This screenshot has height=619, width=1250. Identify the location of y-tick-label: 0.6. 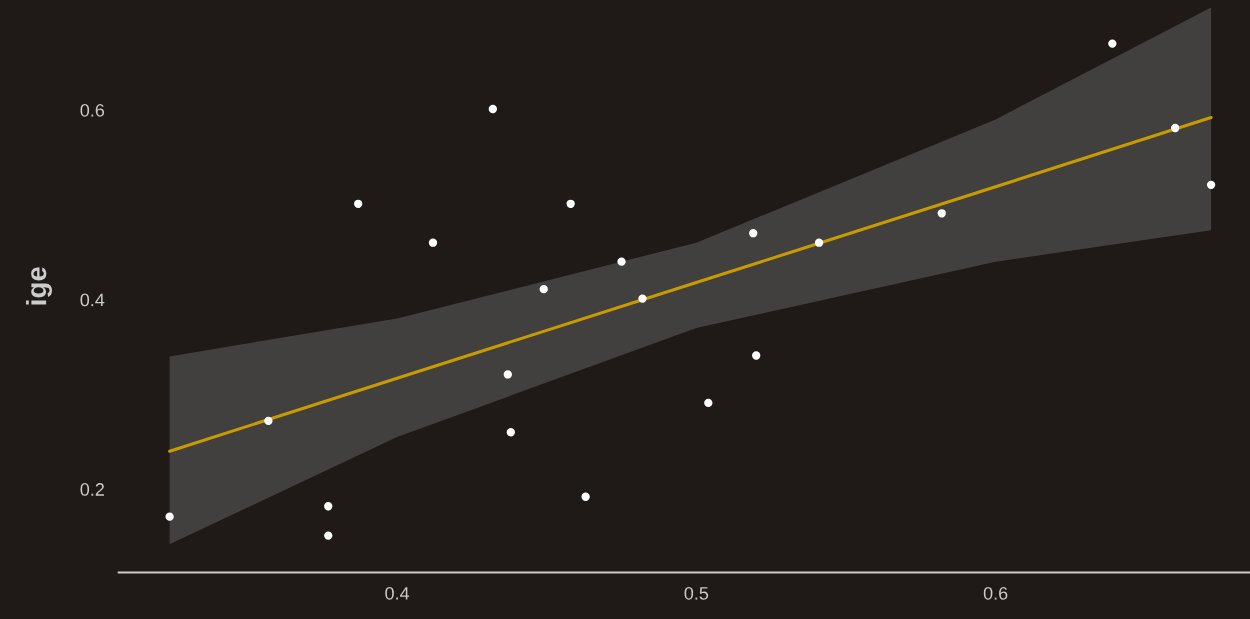
(92, 110).